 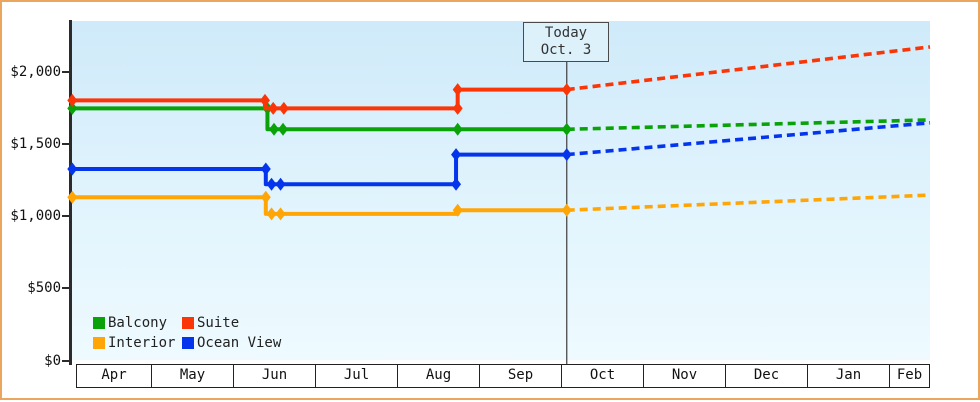 I want to click on legend-item-balcony: Balcony, so click(x=137, y=323).